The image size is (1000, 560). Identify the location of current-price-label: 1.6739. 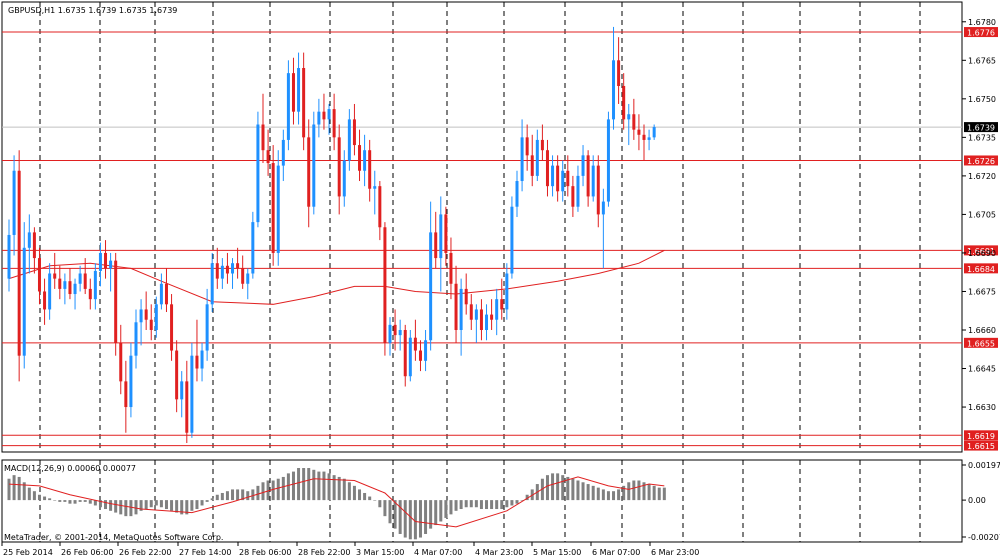
(981, 128).